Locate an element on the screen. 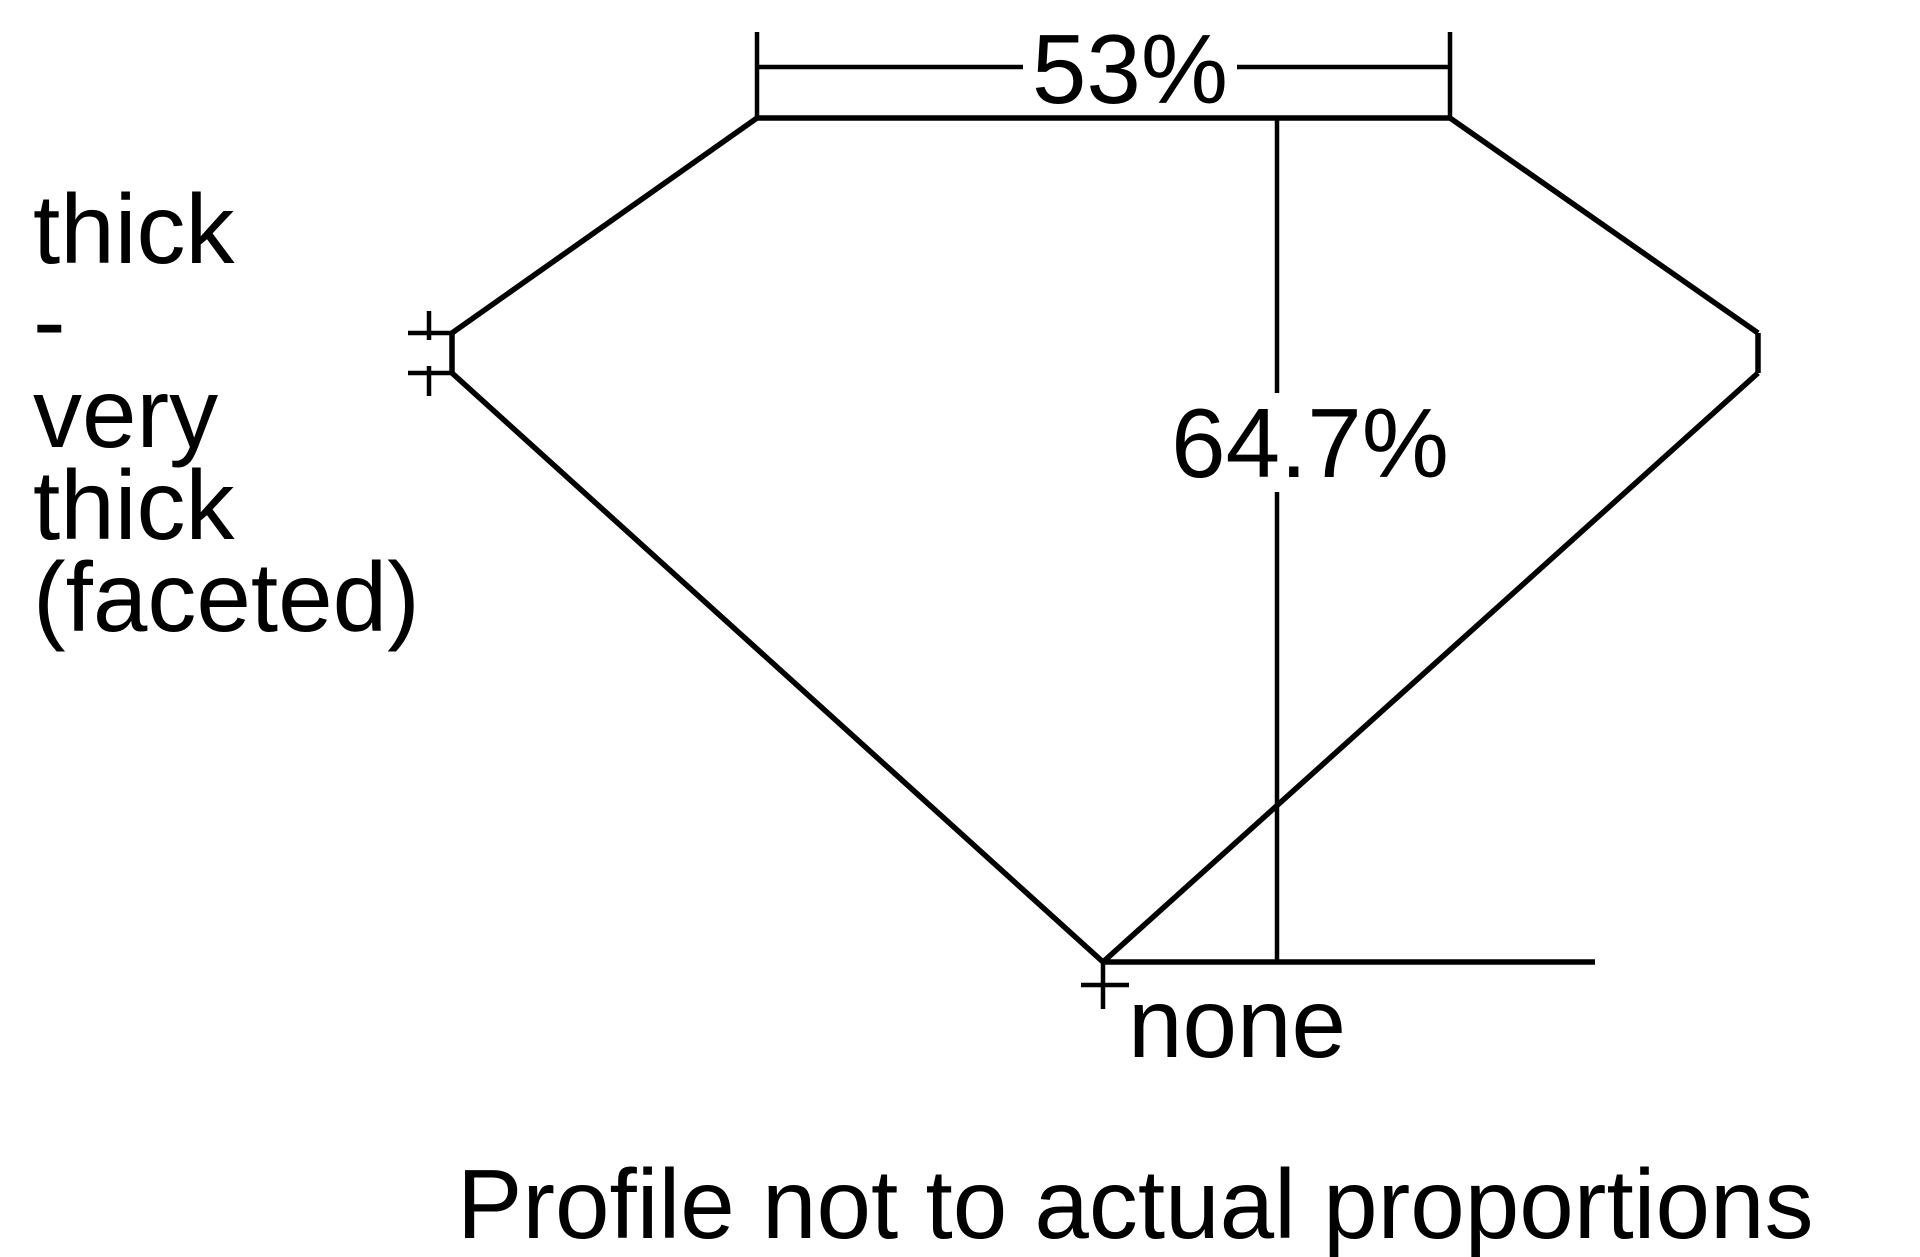 The width and height of the screenshot is (1920, 1257). caption: Profile not to actual proportions is located at coordinates (1135, 1203).